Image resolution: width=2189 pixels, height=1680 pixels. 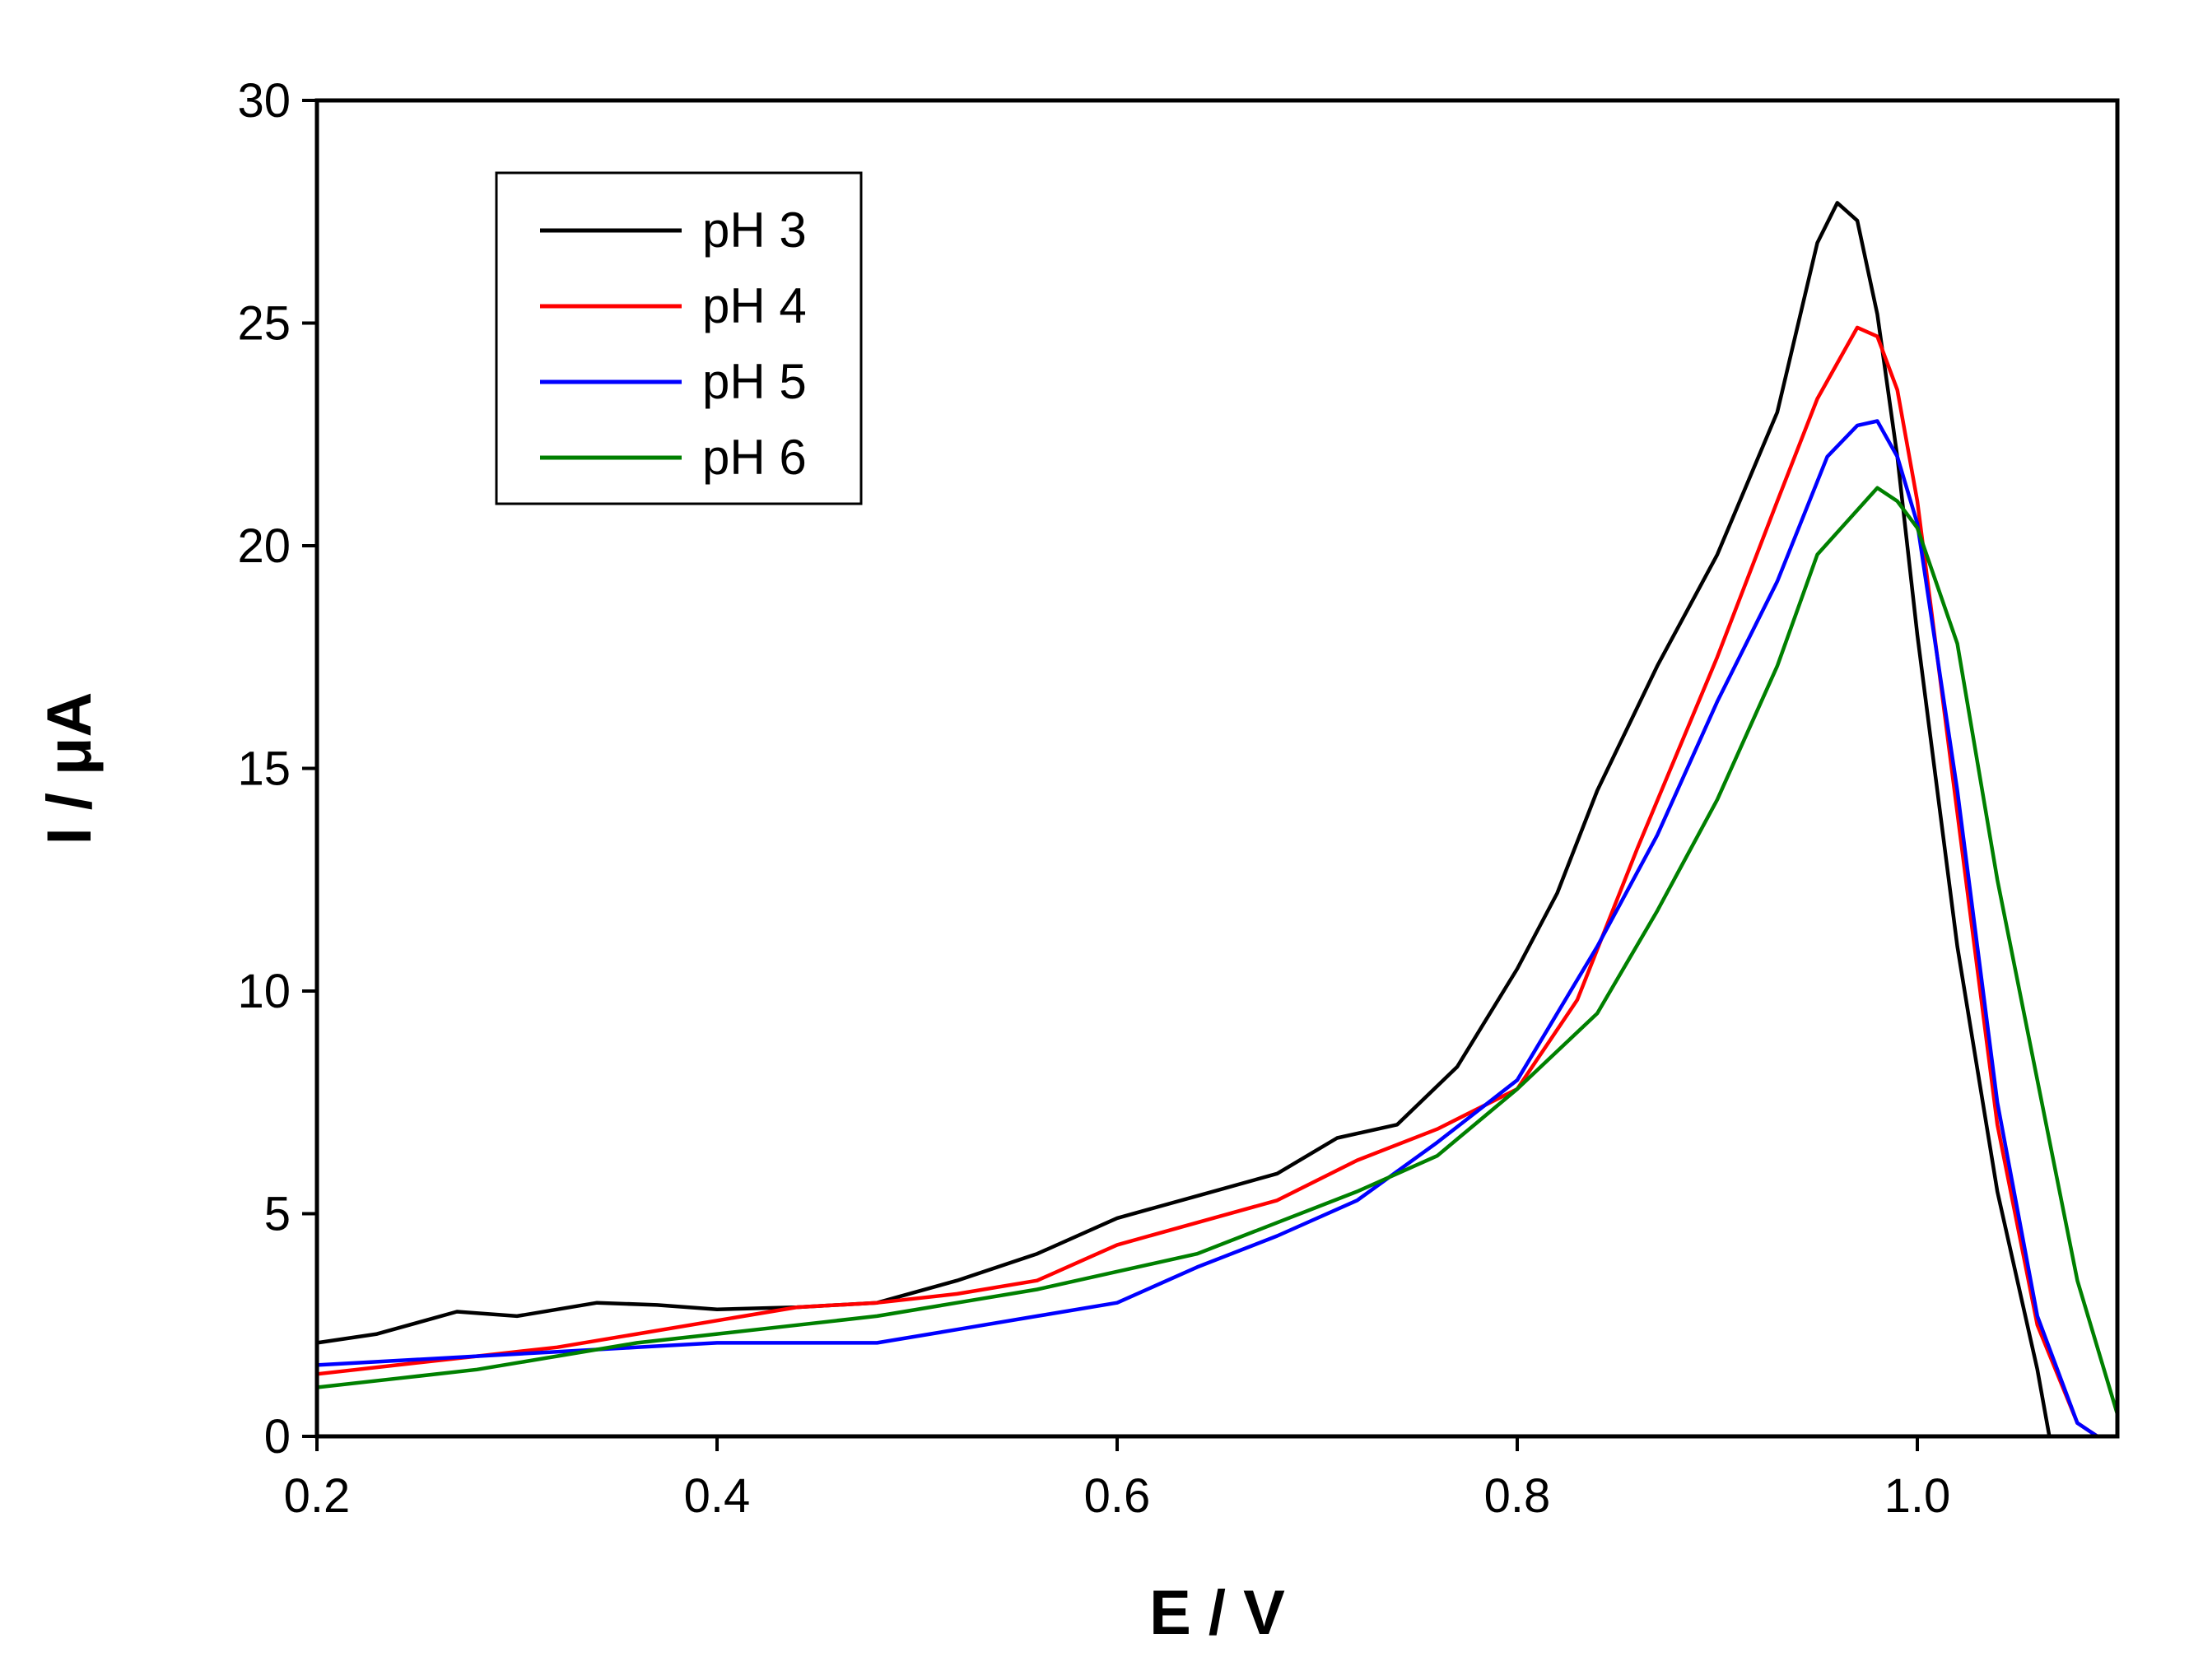 What do you see at coordinates (754, 305) in the screenshot?
I see `legend-label: pH 4` at bounding box center [754, 305].